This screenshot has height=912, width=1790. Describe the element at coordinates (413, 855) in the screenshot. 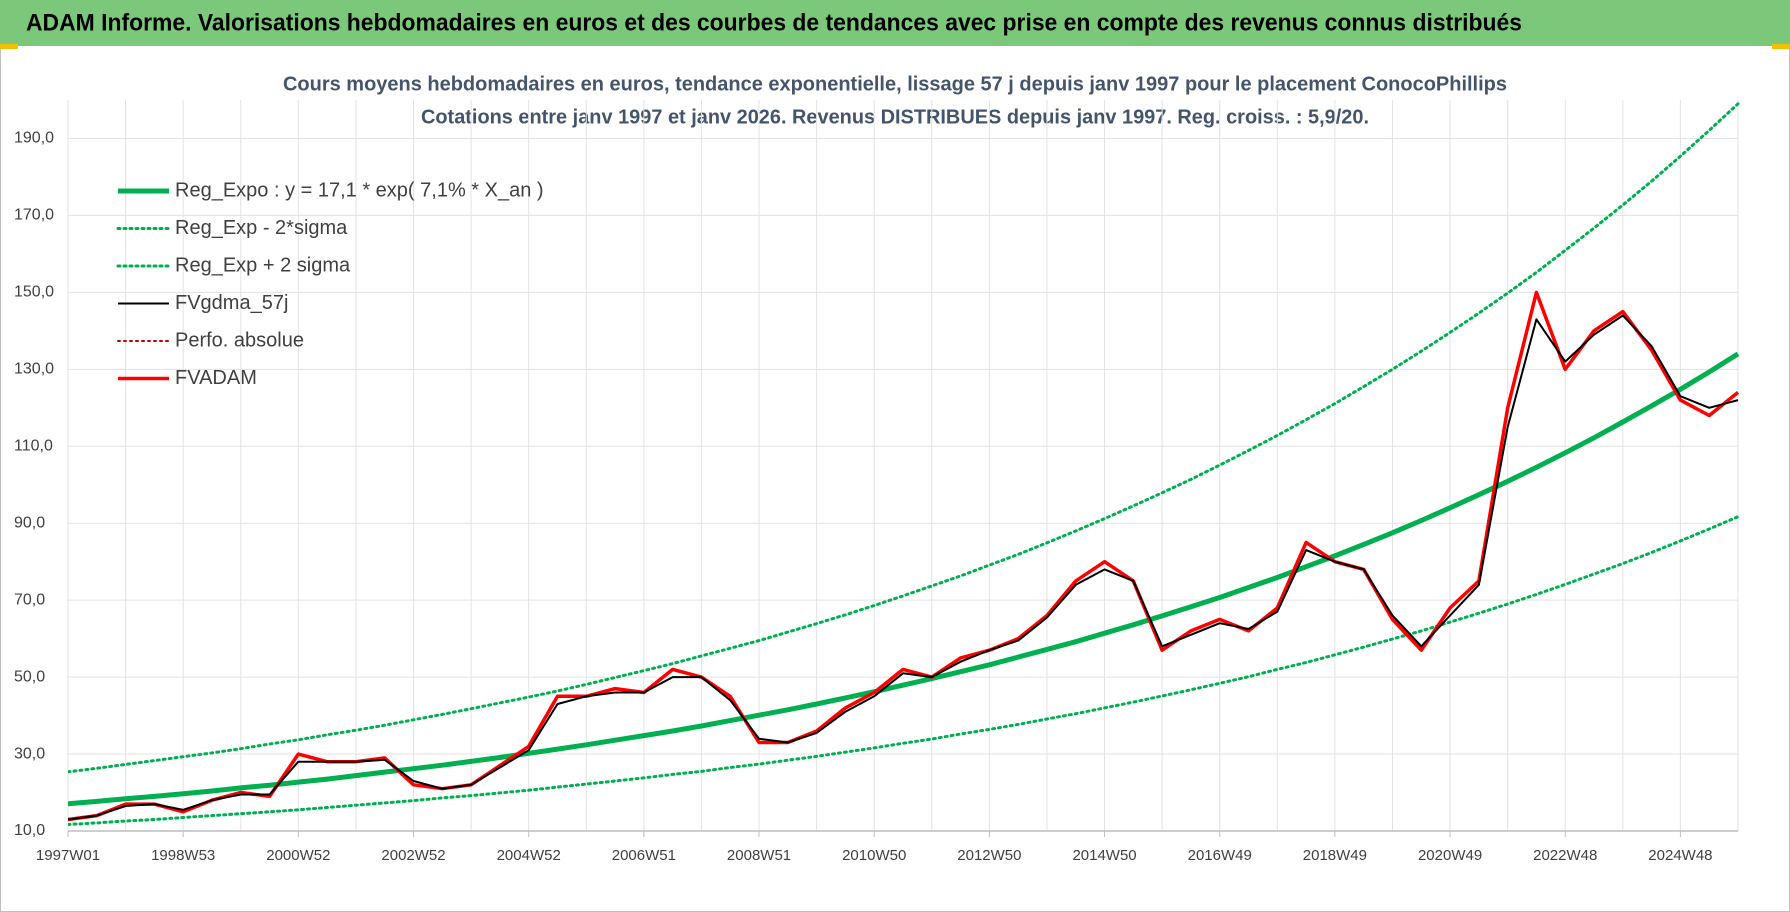

I see `x-tick-label: 2002W52` at that location.